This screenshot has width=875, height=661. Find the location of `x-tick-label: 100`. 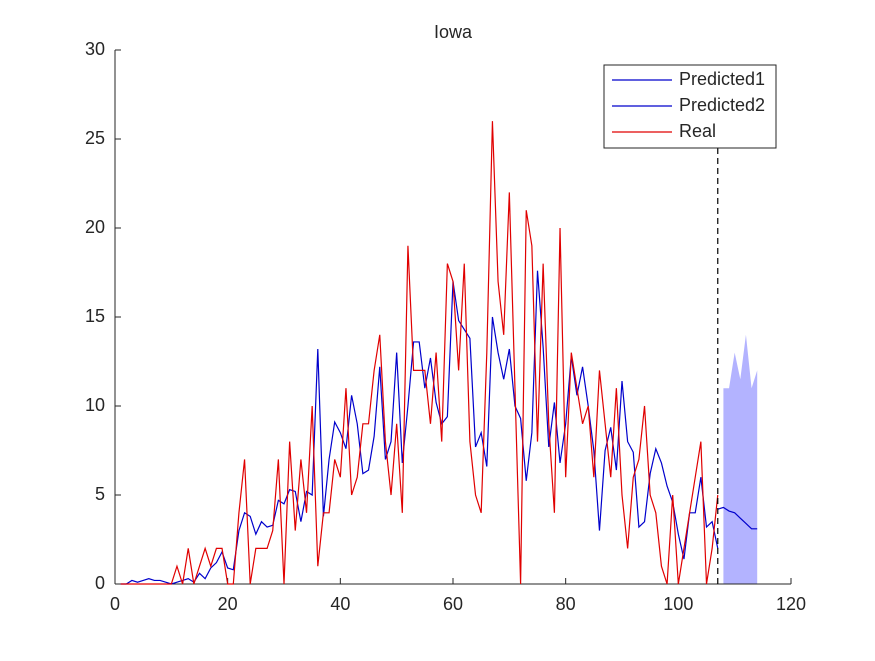

x-tick-label: 100 is located at coordinates (678, 604).